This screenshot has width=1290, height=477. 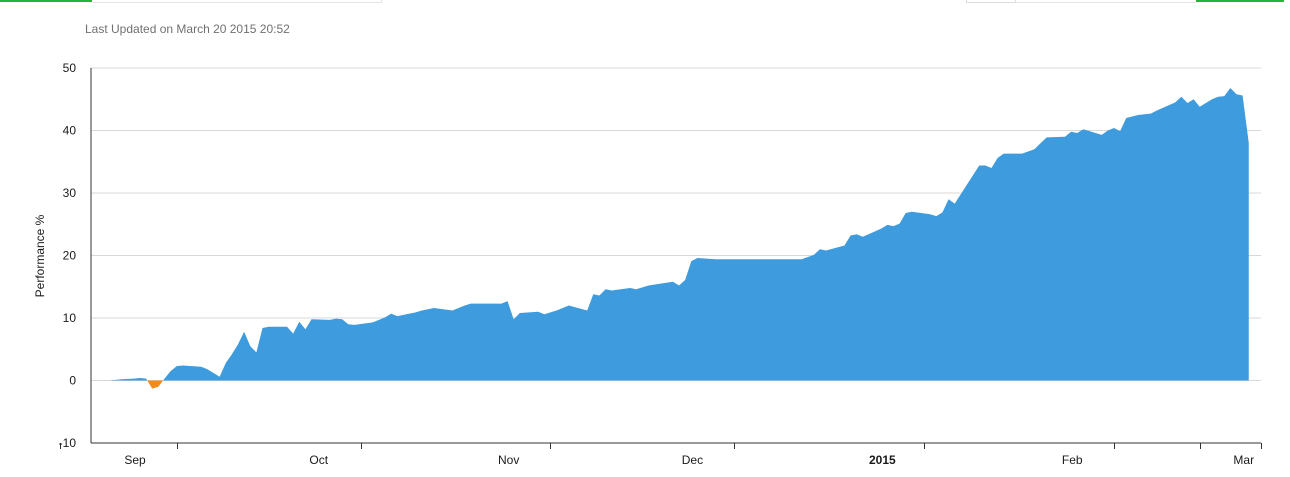 What do you see at coordinates (318, 460) in the screenshot?
I see `x-tick-label: Oct` at bounding box center [318, 460].